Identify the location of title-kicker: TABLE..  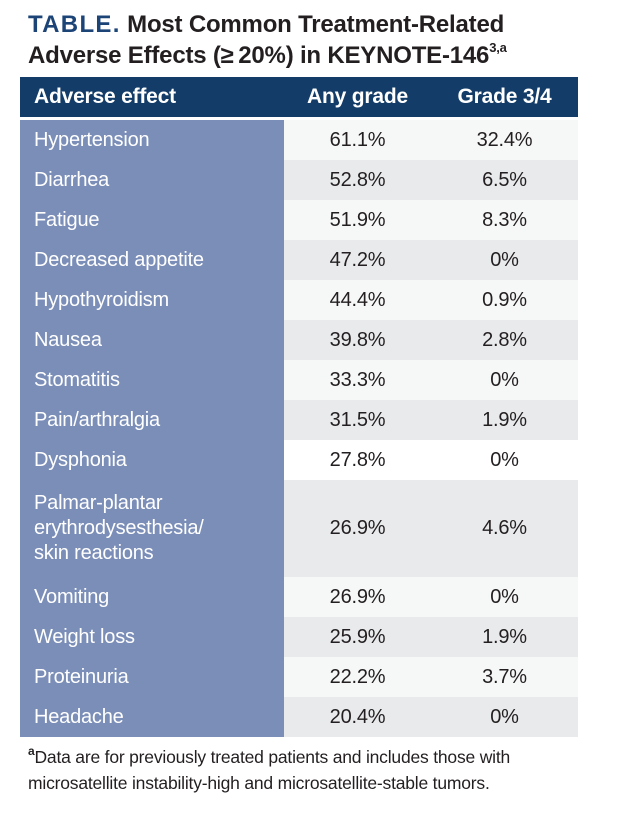
(74, 24).